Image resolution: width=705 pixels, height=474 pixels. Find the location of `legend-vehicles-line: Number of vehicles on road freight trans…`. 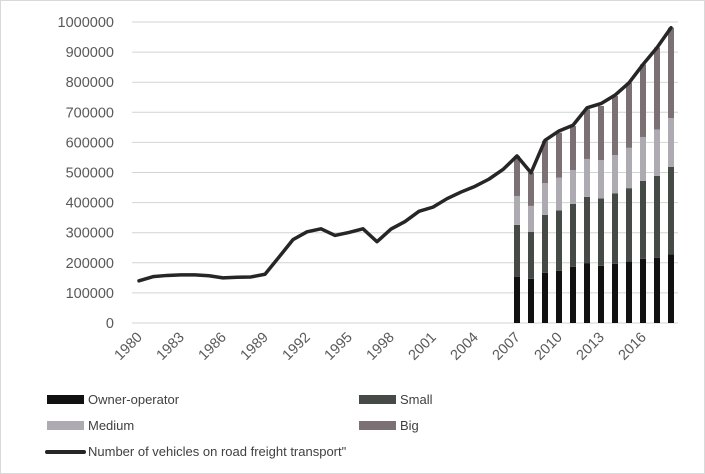

legend-vehicles-line: Number of vehicles on road freight trans… is located at coordinates (195, 451).